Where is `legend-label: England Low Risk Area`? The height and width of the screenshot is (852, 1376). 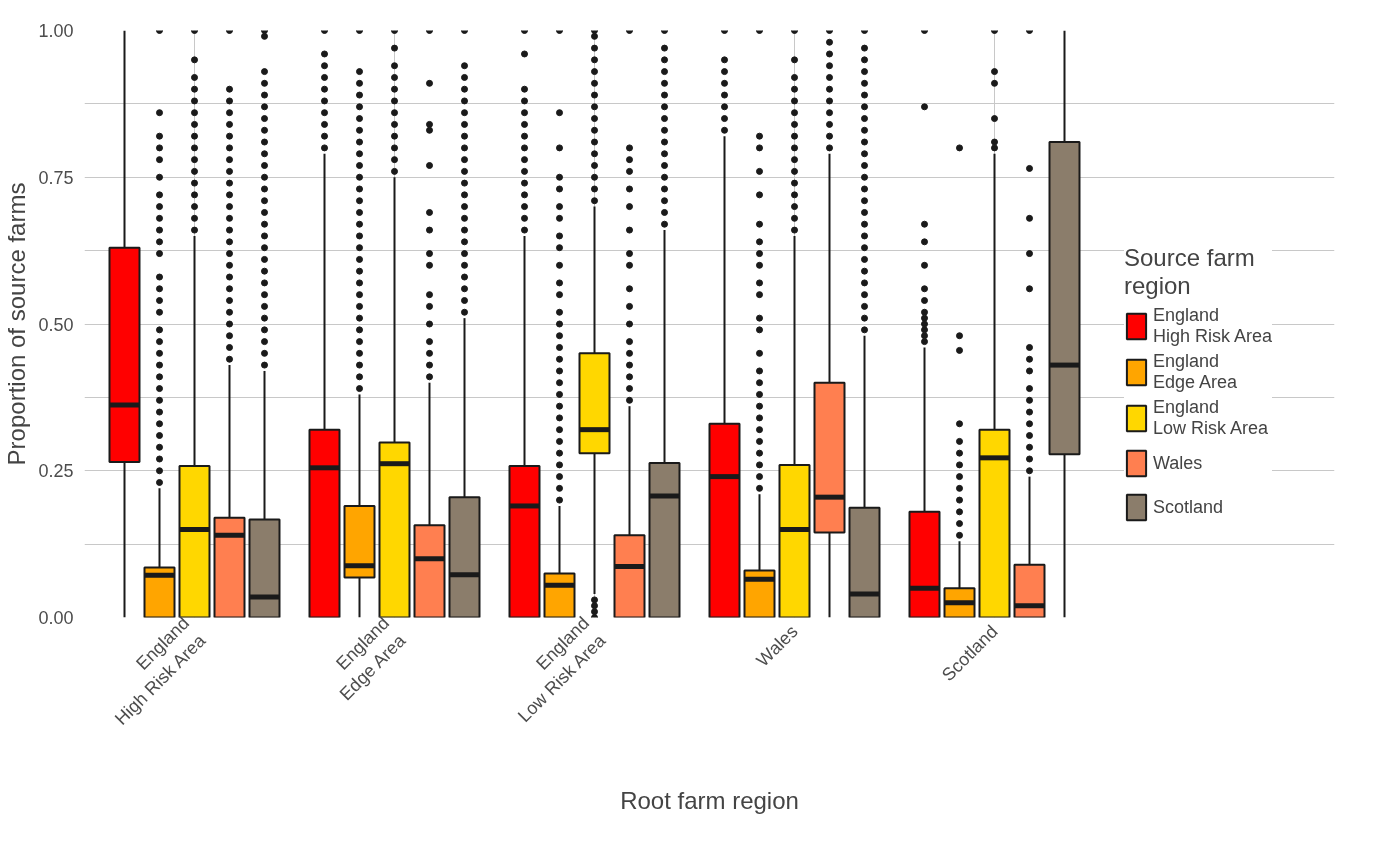 legend-label: England Low Risk Area is located at coordinates (1211, 418).